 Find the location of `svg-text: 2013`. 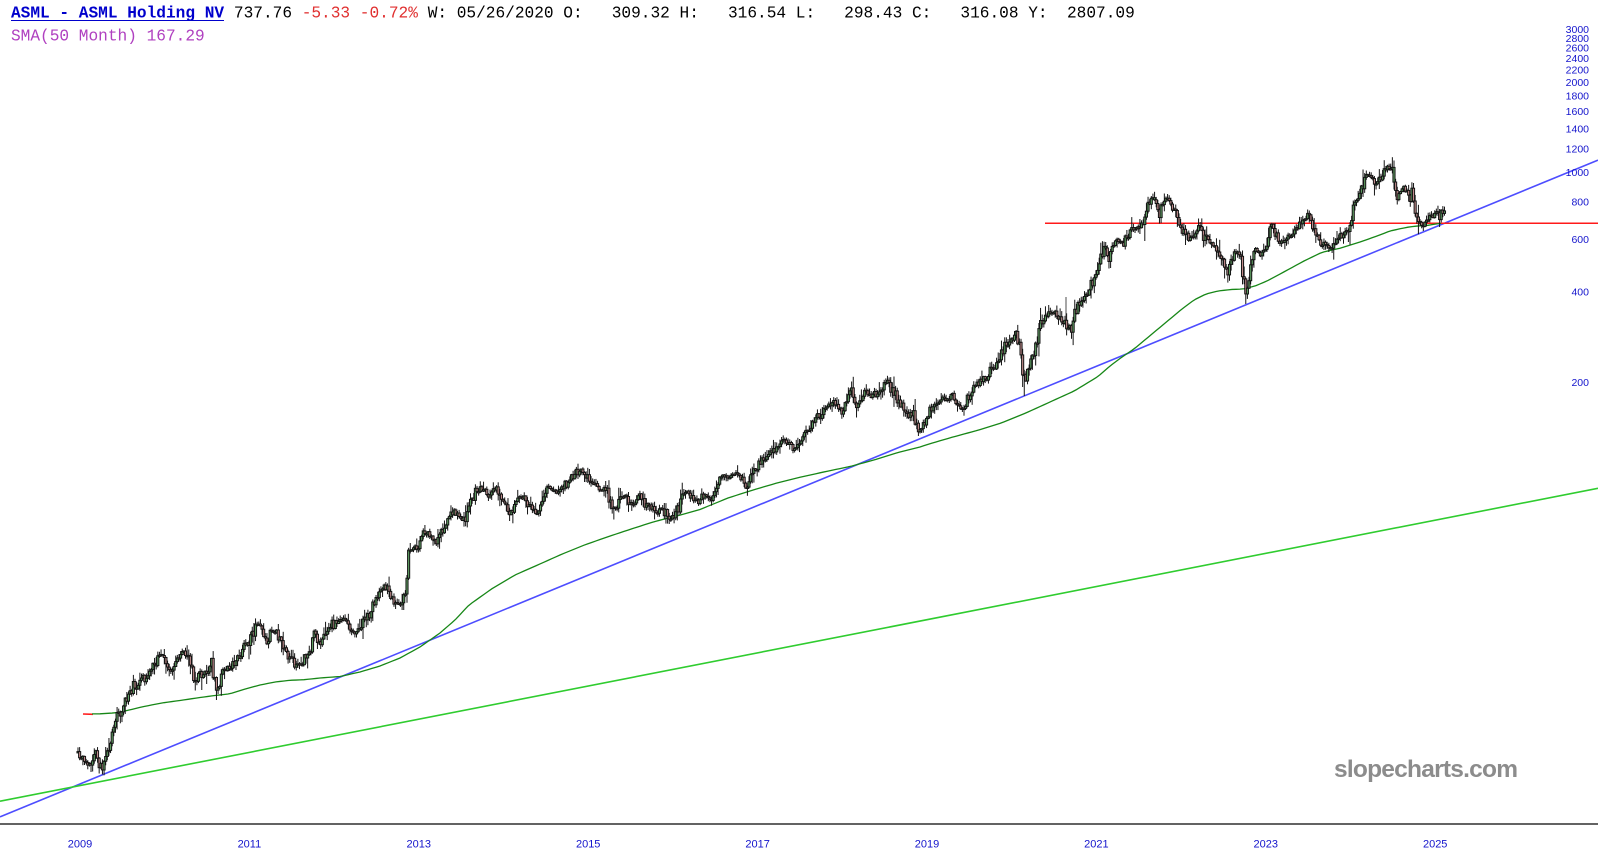

svg-text: 2013 is located at coordinates (419, 845).